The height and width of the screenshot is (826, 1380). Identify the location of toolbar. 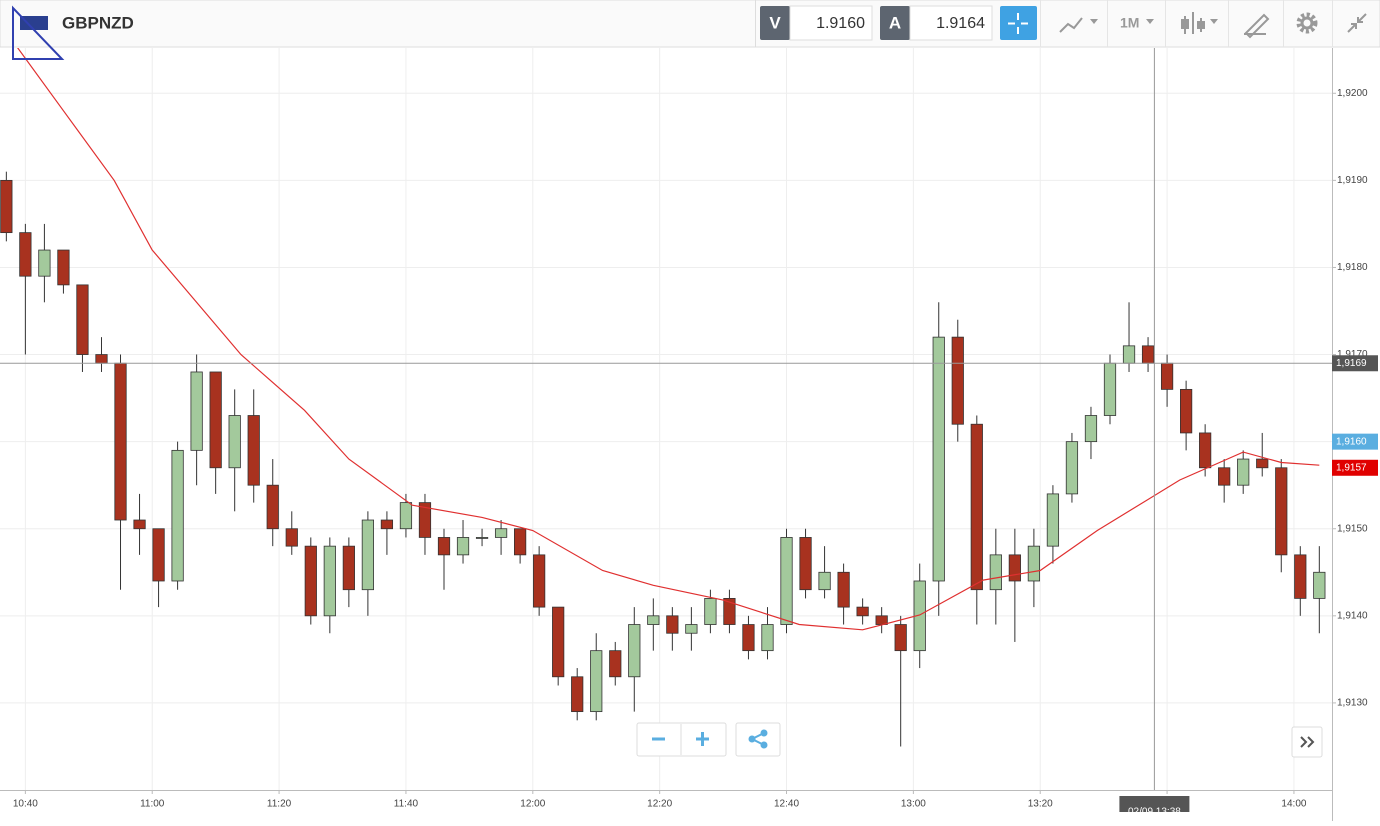
(690, 24).